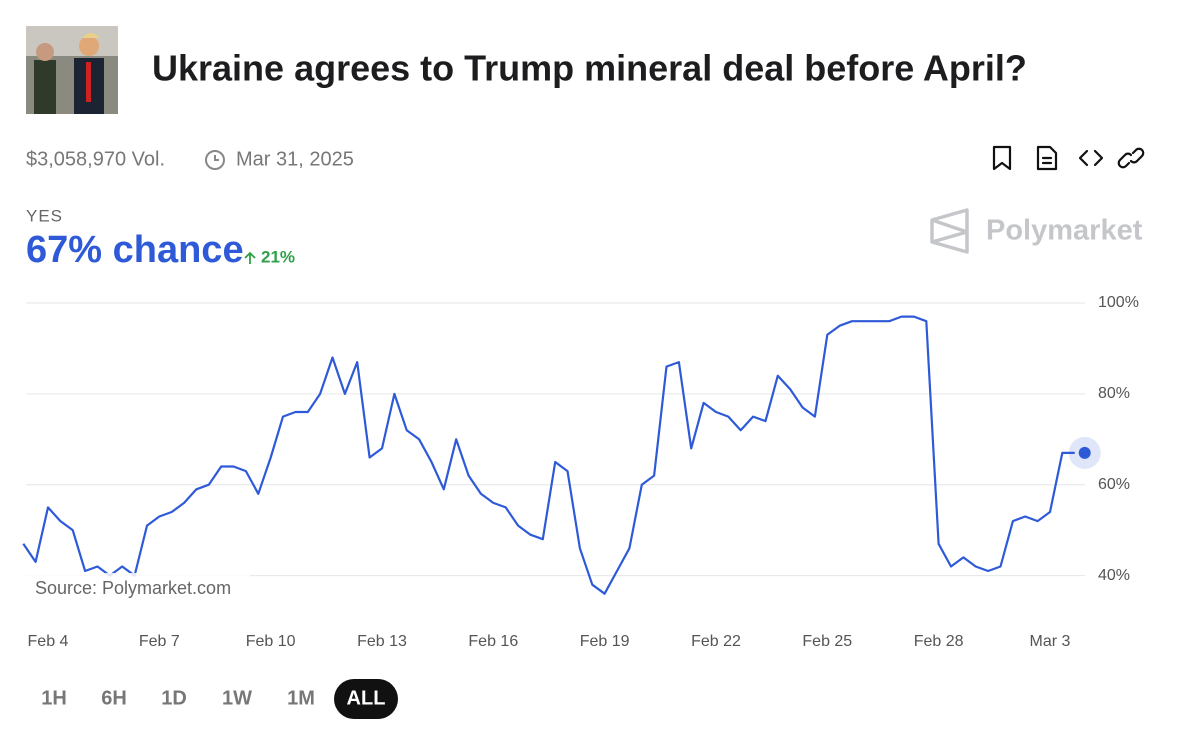 This screenshot has width=1200, height=739. What do you see at coordinates (1114, 575) in the screenshot?
I see `y-tick-label: 40%` at bounding box center [1114, 575].